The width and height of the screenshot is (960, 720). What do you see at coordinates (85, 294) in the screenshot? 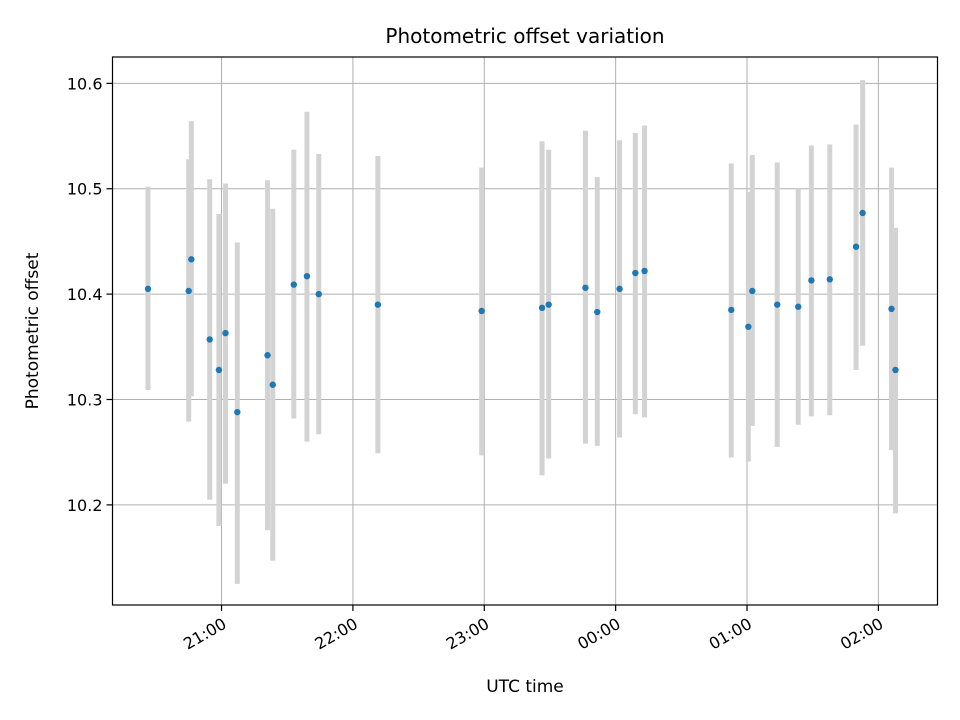
I see `y-tick-label: 10.4` at bounding box center [85, 294].